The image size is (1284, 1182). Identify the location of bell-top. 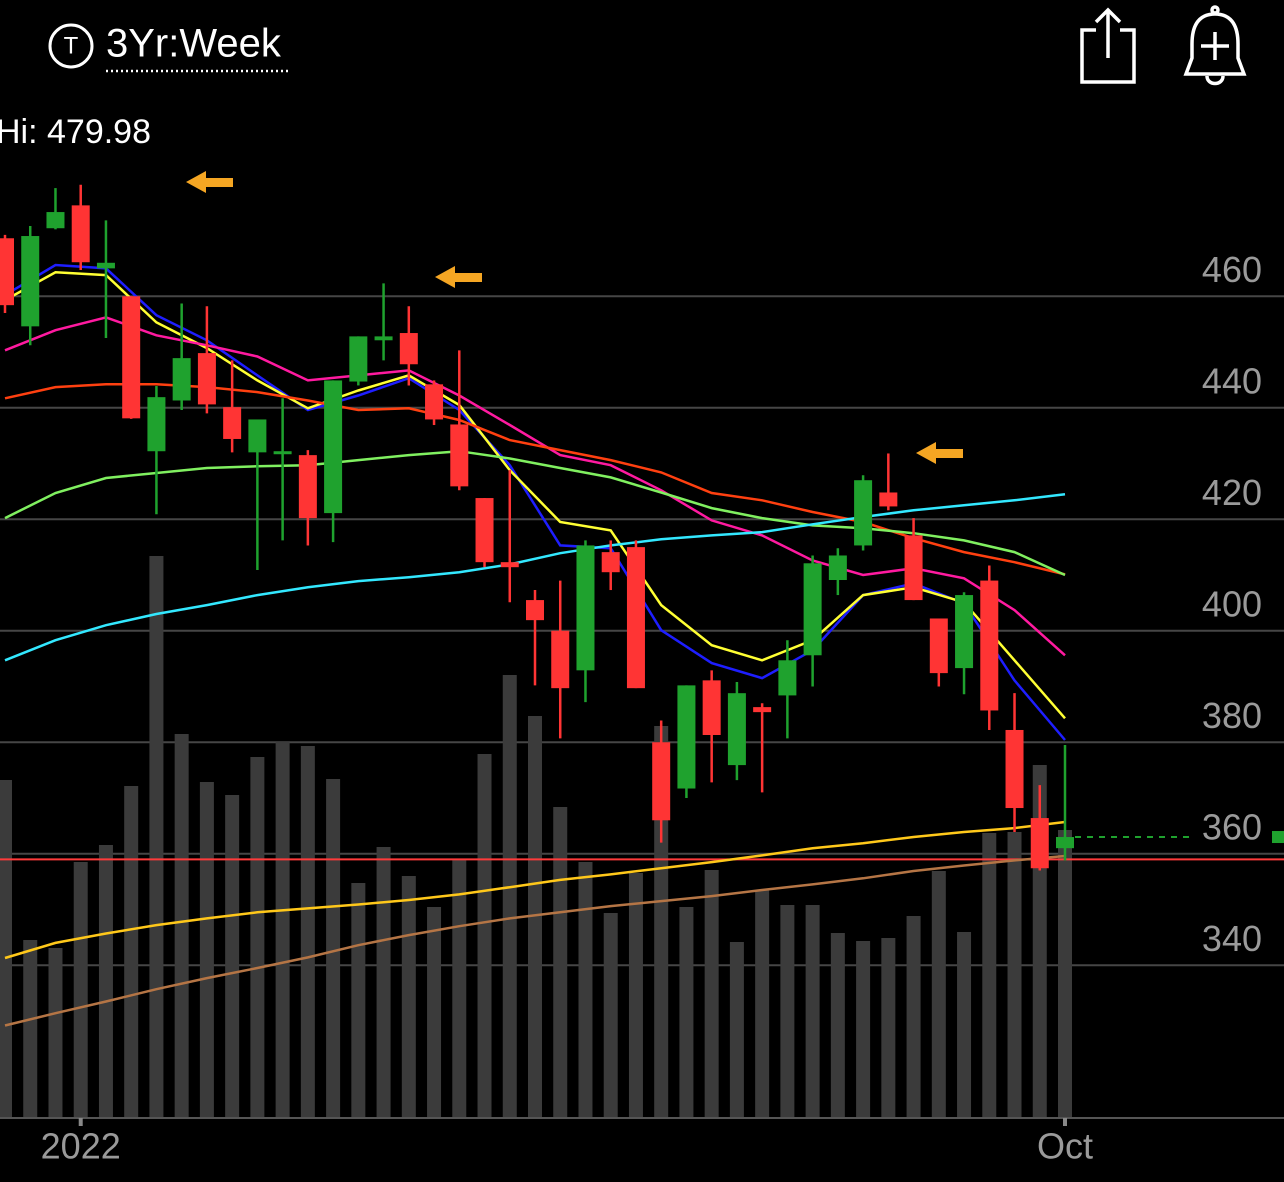
(1215, 10).